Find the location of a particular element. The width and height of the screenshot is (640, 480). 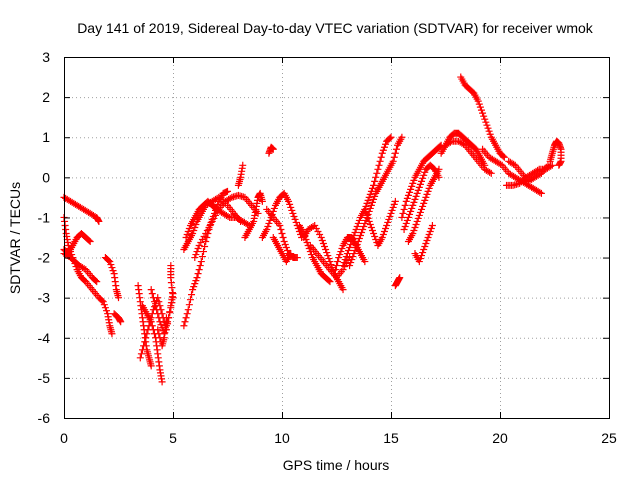

x-tick-label: 15 is located at coordinates (391, 438).